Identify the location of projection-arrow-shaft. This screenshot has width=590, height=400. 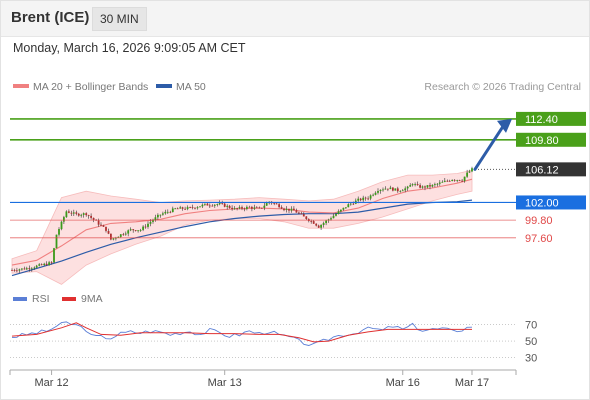
(489, 147).